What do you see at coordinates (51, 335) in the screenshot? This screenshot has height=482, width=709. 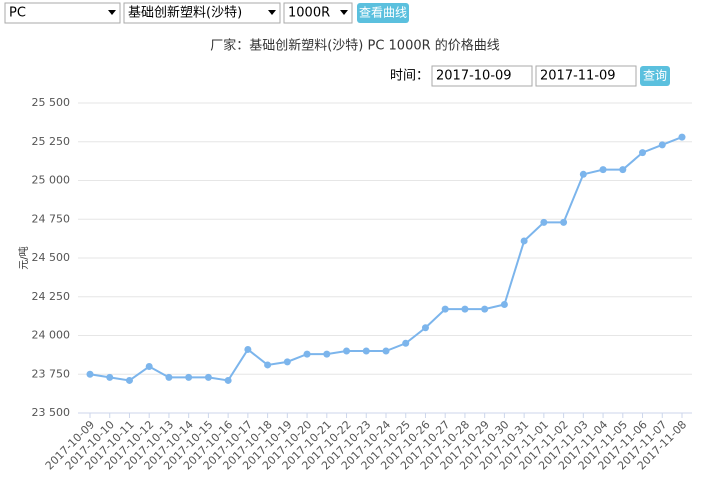 I see `y-tick-label: 24 000` at bounding box center [51, 335].